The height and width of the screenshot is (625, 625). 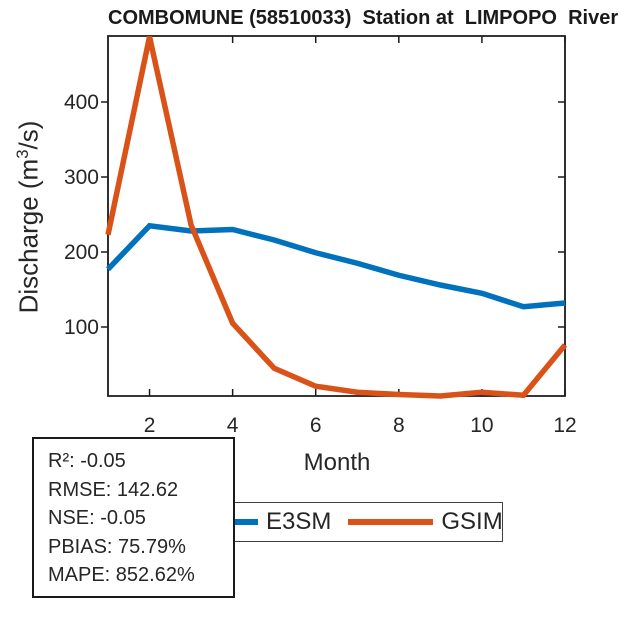 I want to click on x-tick-label: 4, so click(x=233, y=425).